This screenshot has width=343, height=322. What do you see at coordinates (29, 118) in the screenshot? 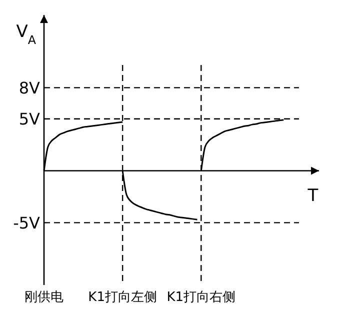
I see `y-tick-label: 5V` at bounding box center [29, 118].